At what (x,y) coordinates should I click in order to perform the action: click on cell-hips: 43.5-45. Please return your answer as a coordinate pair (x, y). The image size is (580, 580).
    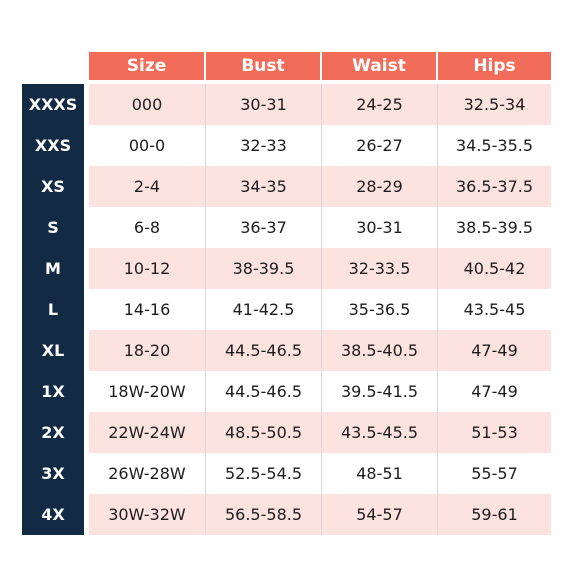
    Looking at the image, I should click on (494, 309).